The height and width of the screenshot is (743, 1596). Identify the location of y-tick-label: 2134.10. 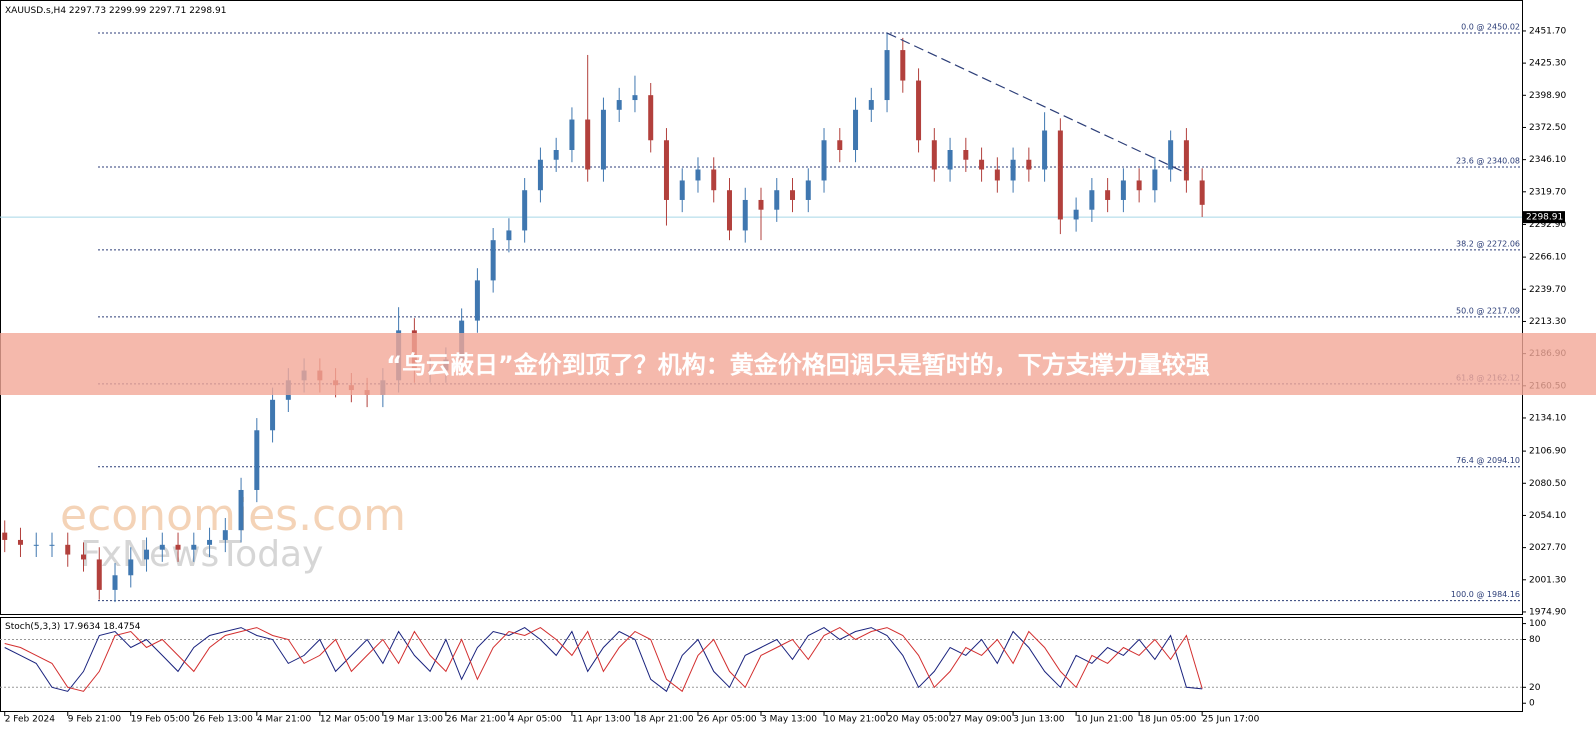
(1547, 418).